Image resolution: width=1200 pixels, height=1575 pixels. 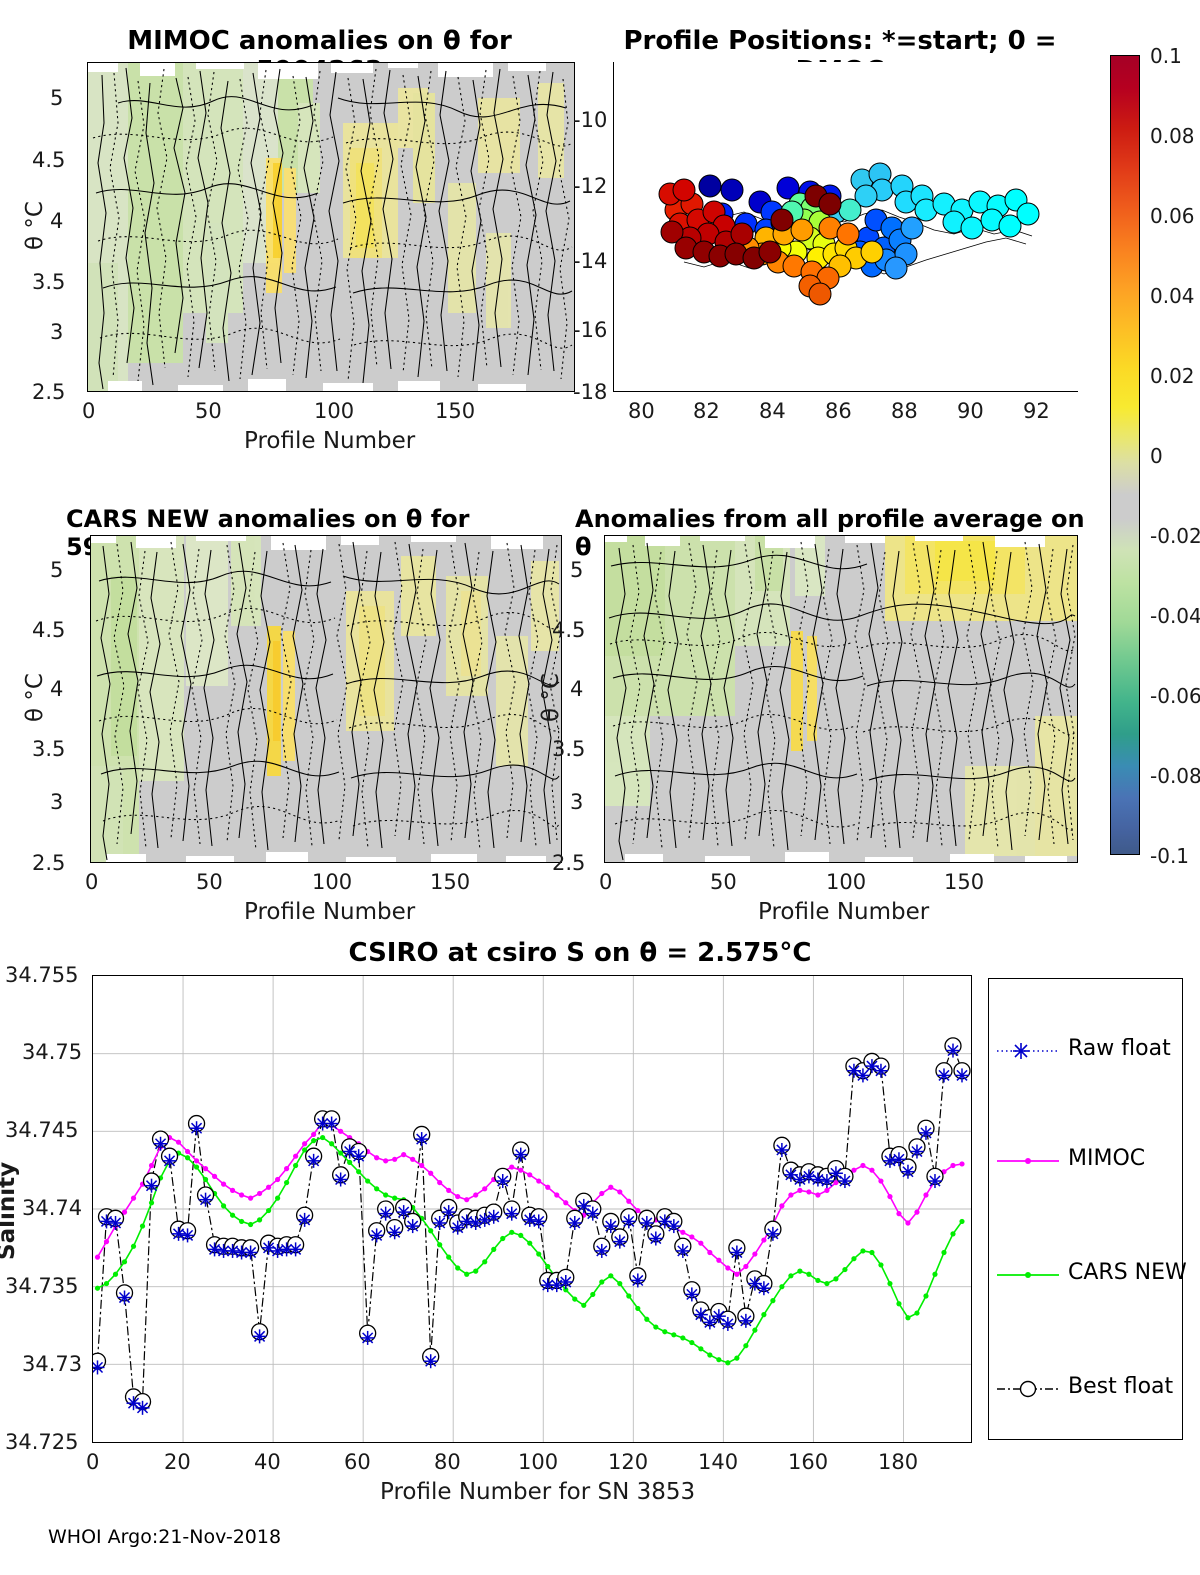 What do you see at coordinates (35, 697) in the screenshot?
I see `cars-yaxis-label: θ °C` at bounding box center [35, 697].